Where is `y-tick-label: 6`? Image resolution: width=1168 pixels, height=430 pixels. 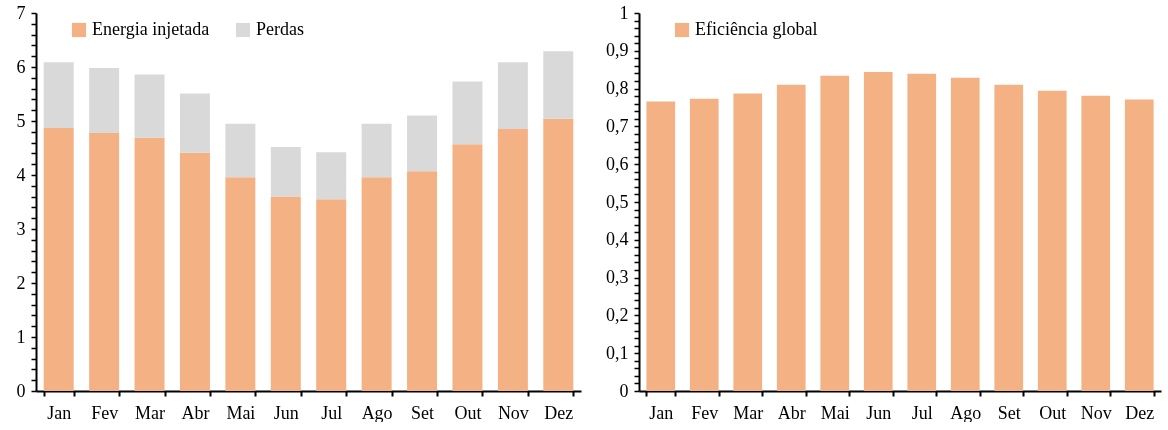 y-tick-label: 6 is located at coordinates (21, 66).